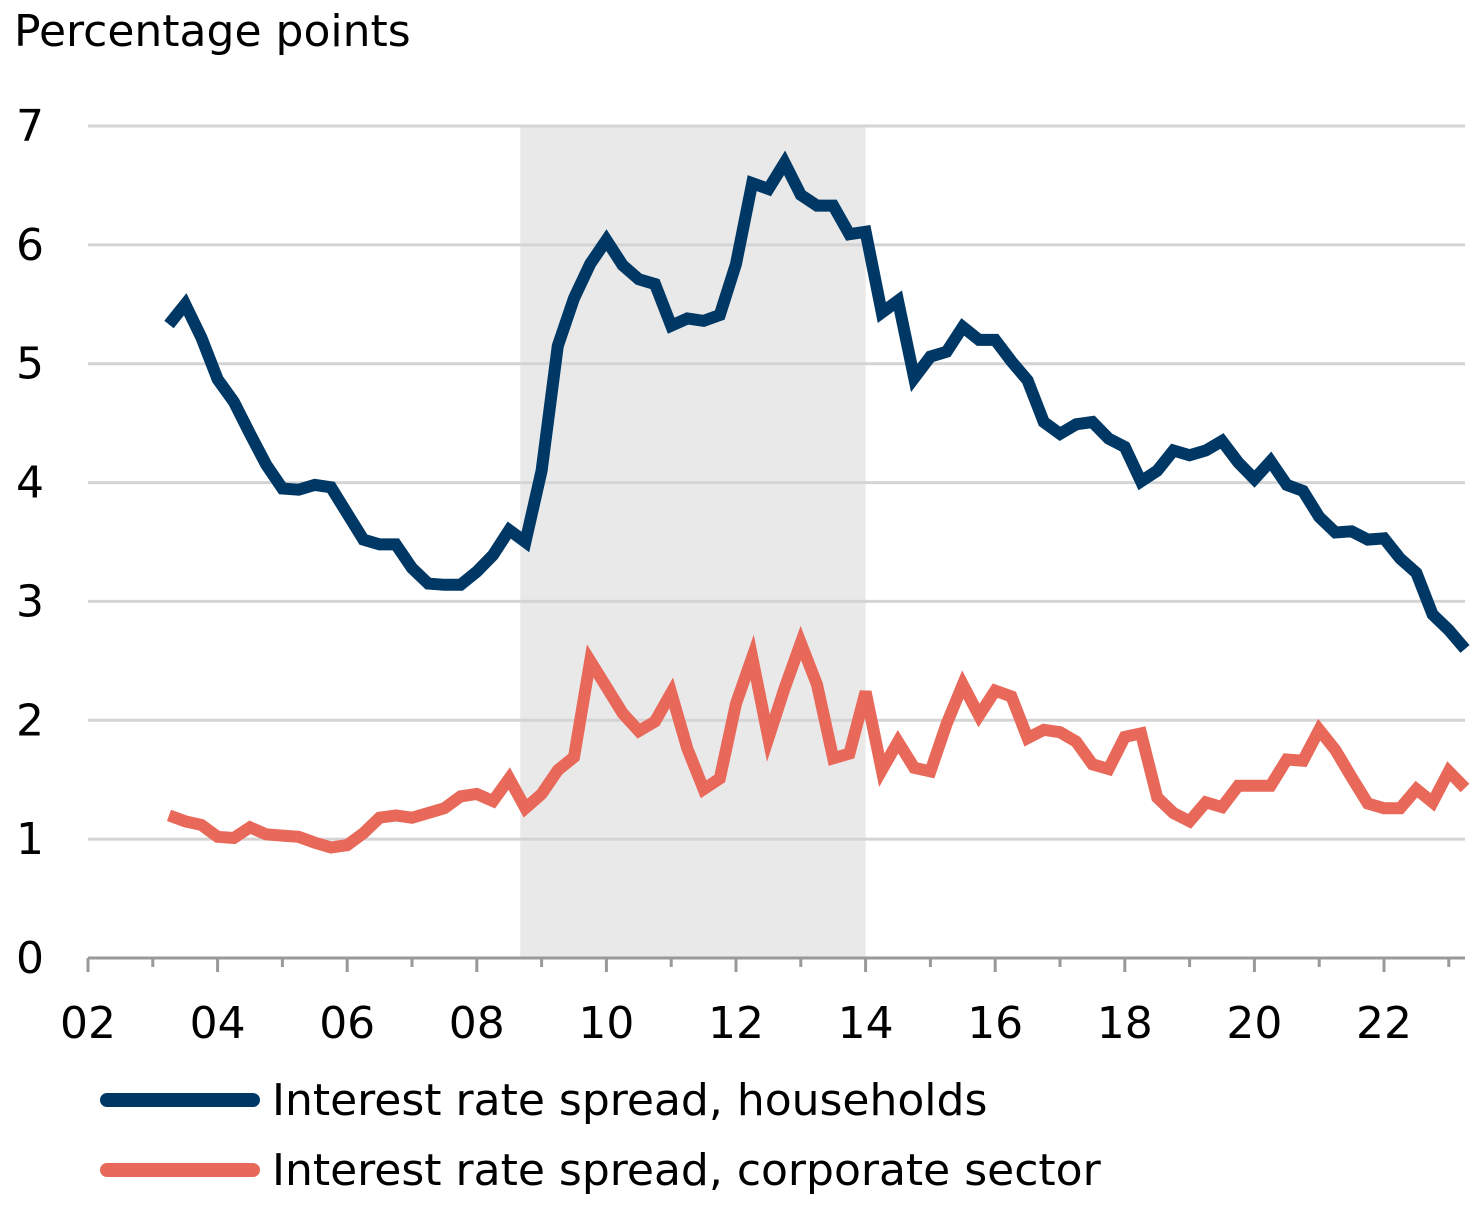 This screenshot has width=1477, height=1223. I want to click on legend-item-corporate: Interest rate spread, corporate sector, so click(600, 1170).